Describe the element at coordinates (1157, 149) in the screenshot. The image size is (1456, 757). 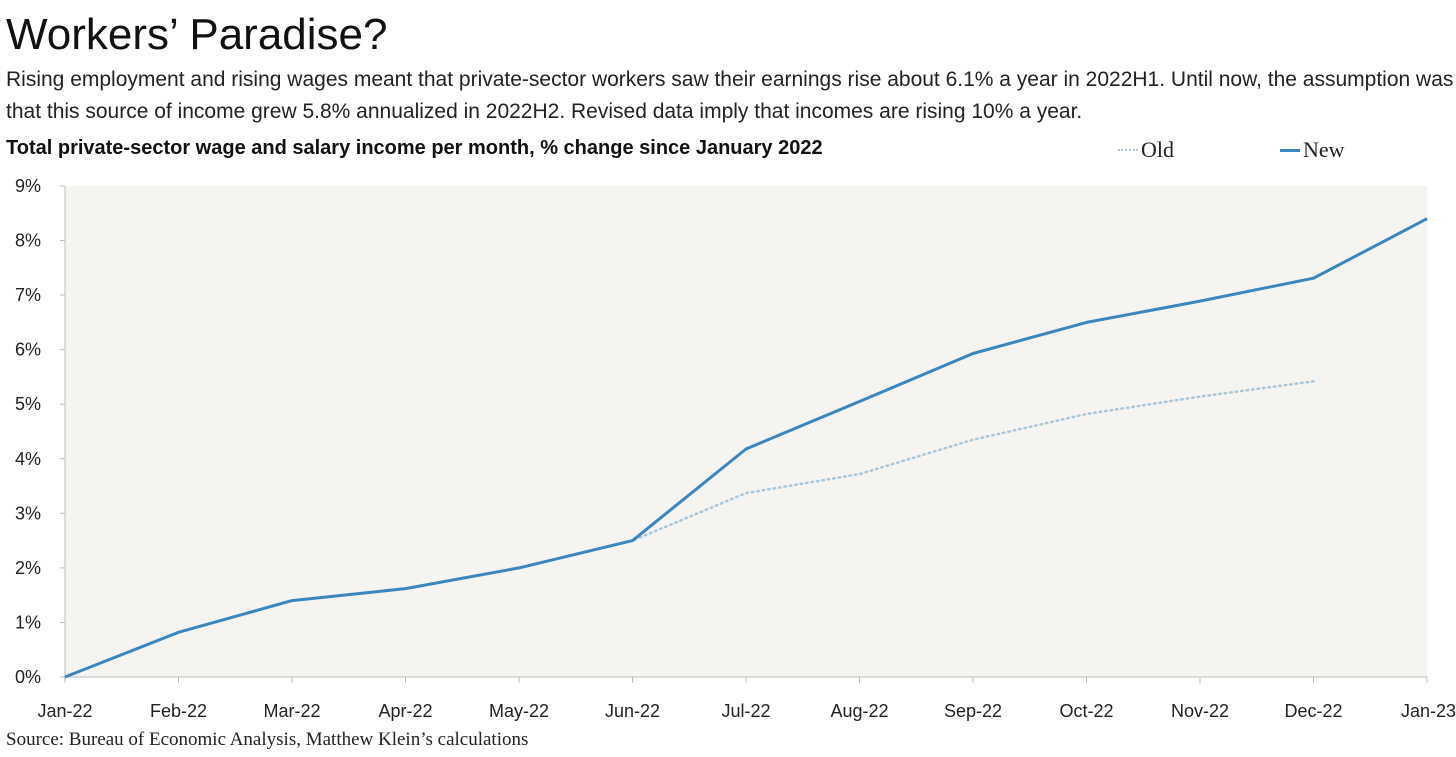
I see `legend-label-old: Old` at that location.